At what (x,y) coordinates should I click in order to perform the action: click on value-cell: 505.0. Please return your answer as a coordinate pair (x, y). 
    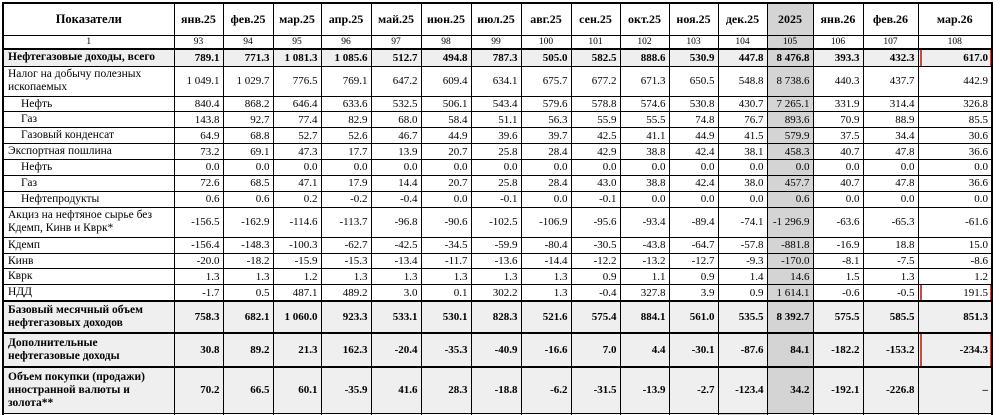
    Looking at the image, I should click on (546, 57).